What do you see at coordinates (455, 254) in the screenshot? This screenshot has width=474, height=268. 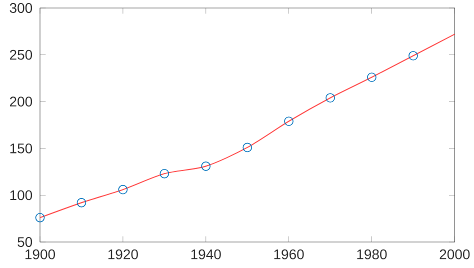 I see `x-tick-label: 2000` at bounding box center [455, 254].